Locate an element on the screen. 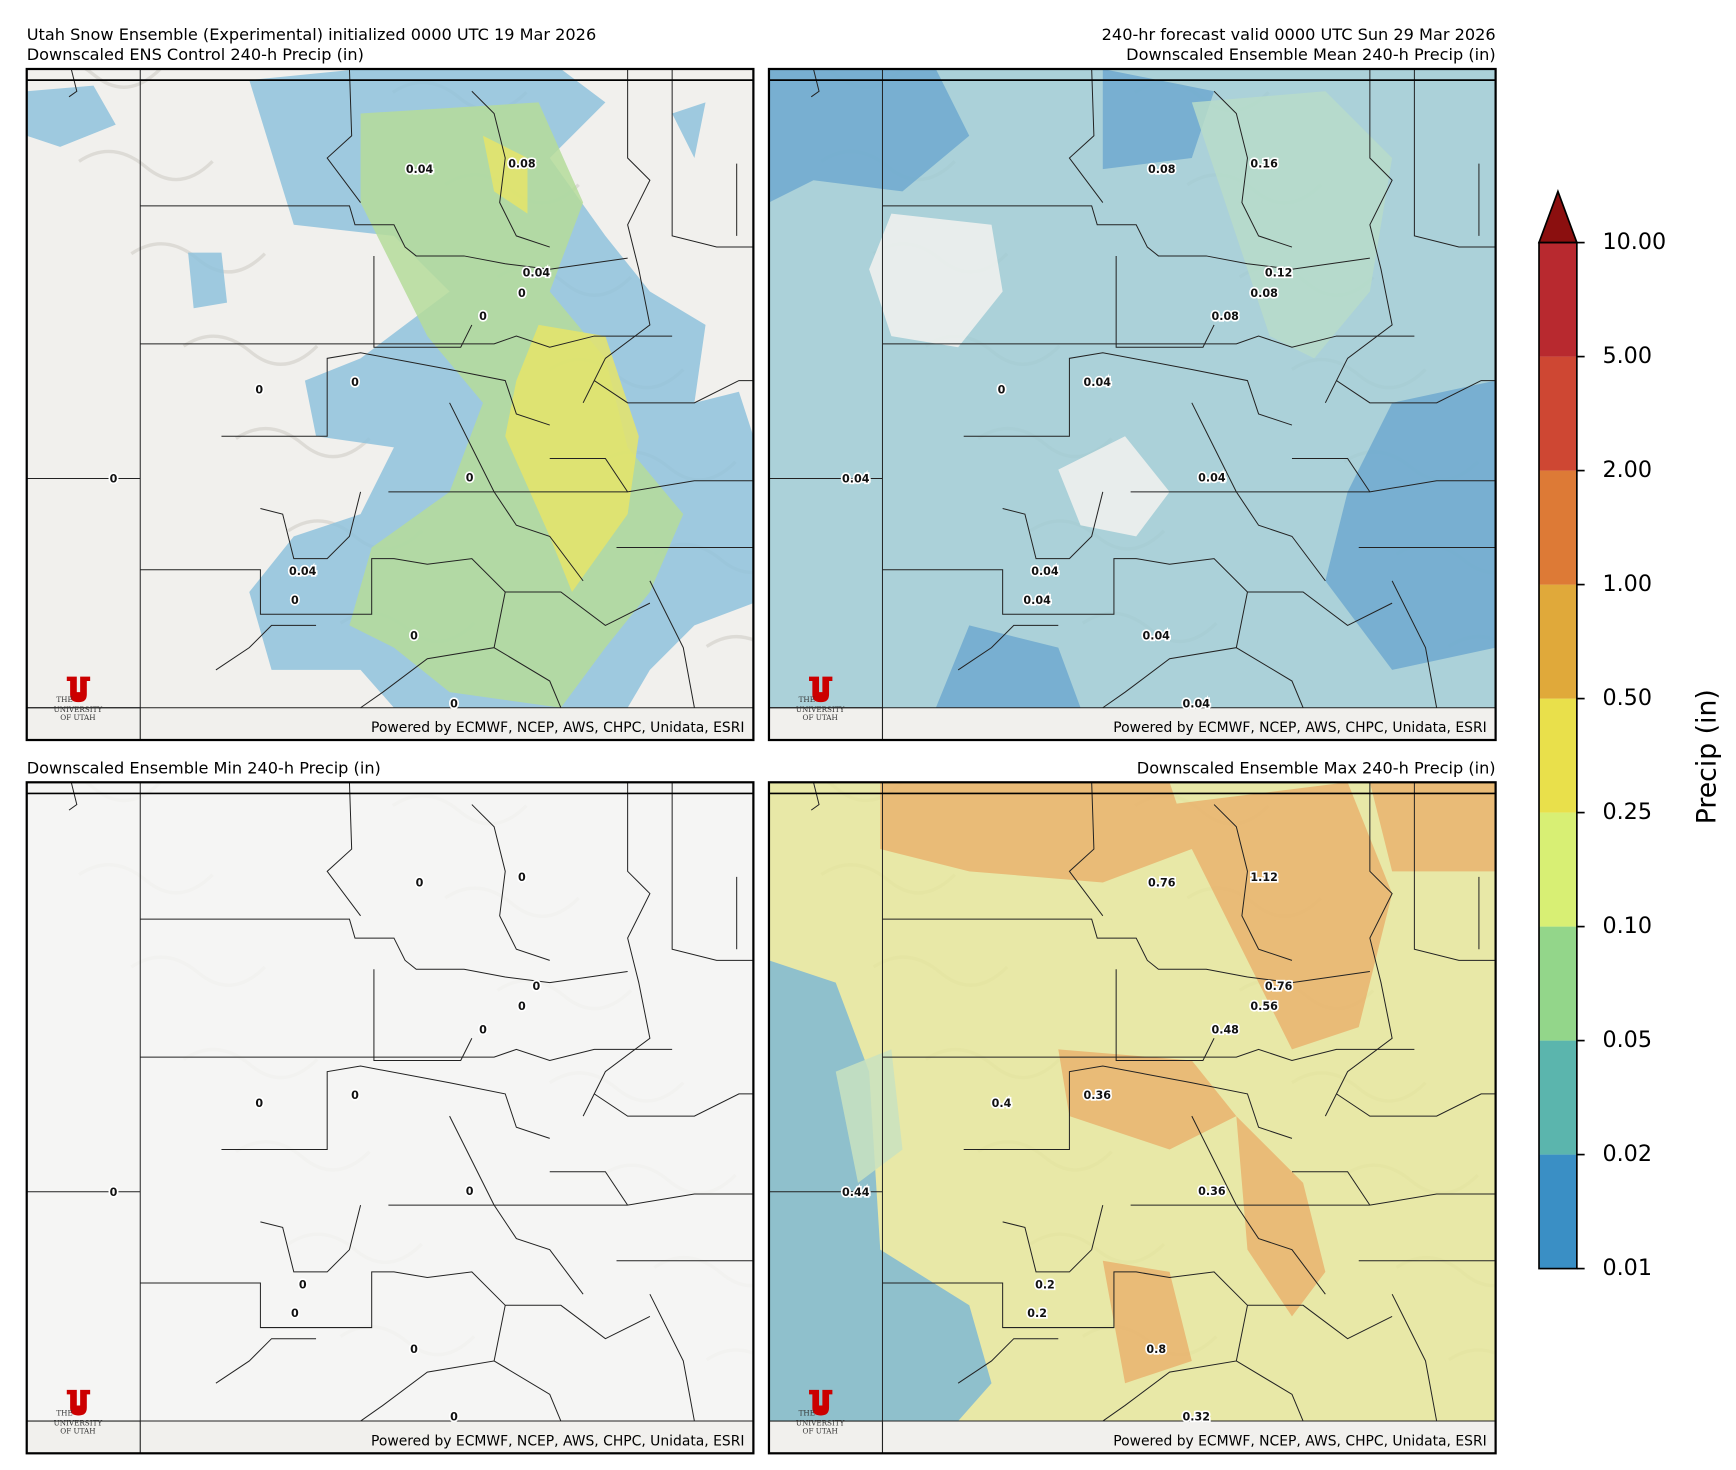 This screenshot has height=1470, width=1736. colorbar-tick-label: 0.02 is located at coordinates (1627, 1154).